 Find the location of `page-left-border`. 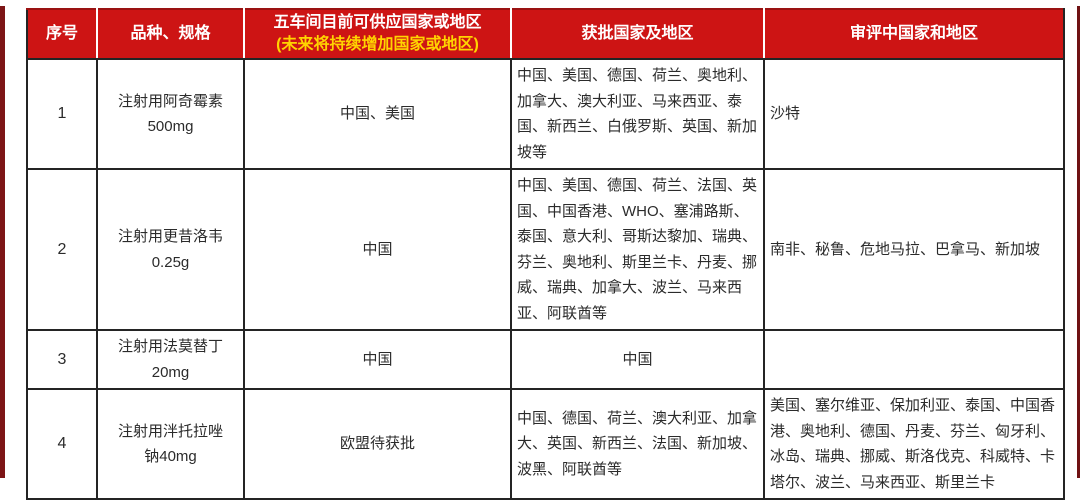

page-left-border is located at coordinates (2, 242).